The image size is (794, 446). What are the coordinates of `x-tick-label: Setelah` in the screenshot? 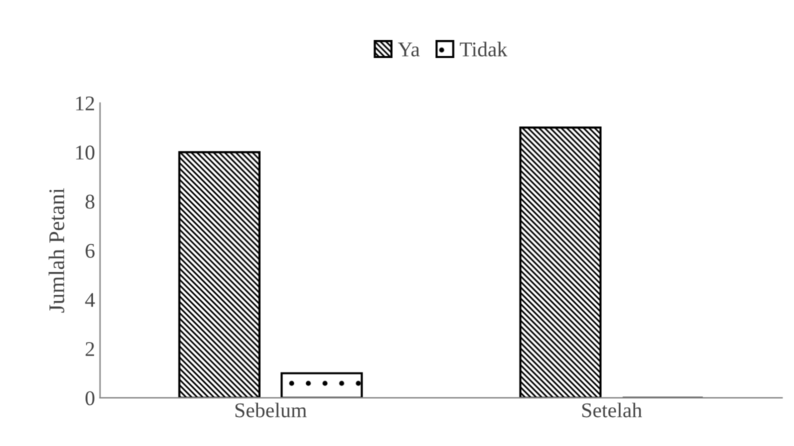 It's located at (612, 410).